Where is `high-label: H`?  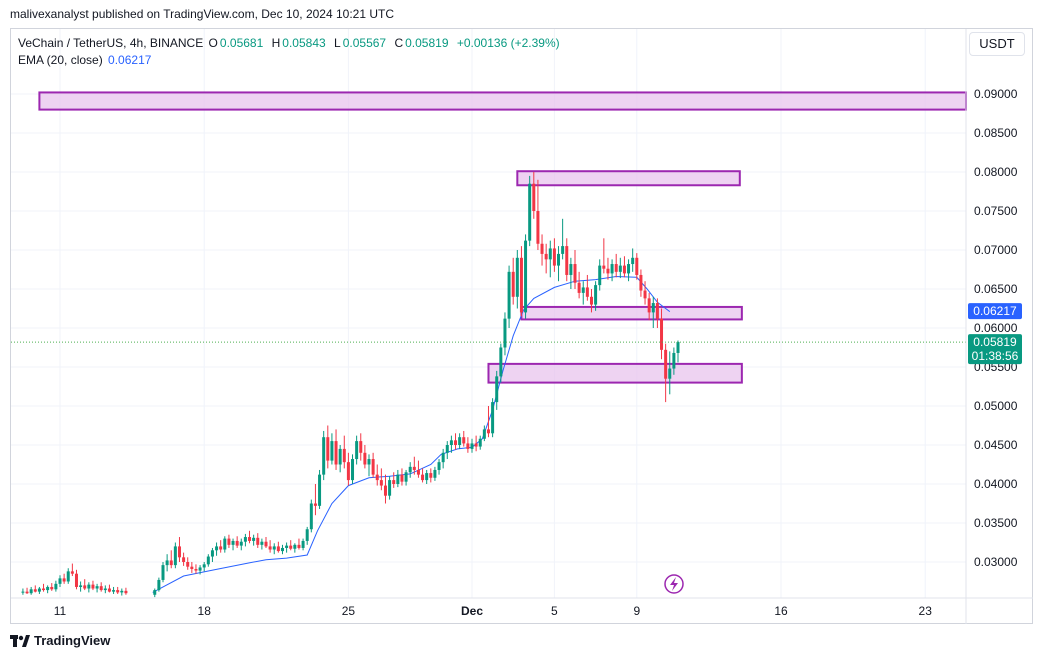
high-label: H is located at coordinates (276, 43).